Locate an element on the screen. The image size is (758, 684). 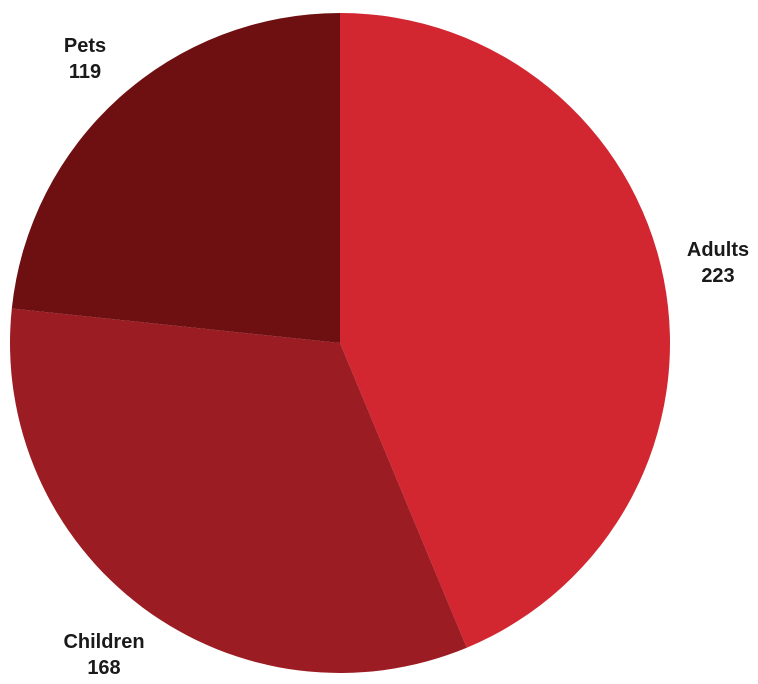
slice-label-adults: Adults is located at coordinates (718, 250).